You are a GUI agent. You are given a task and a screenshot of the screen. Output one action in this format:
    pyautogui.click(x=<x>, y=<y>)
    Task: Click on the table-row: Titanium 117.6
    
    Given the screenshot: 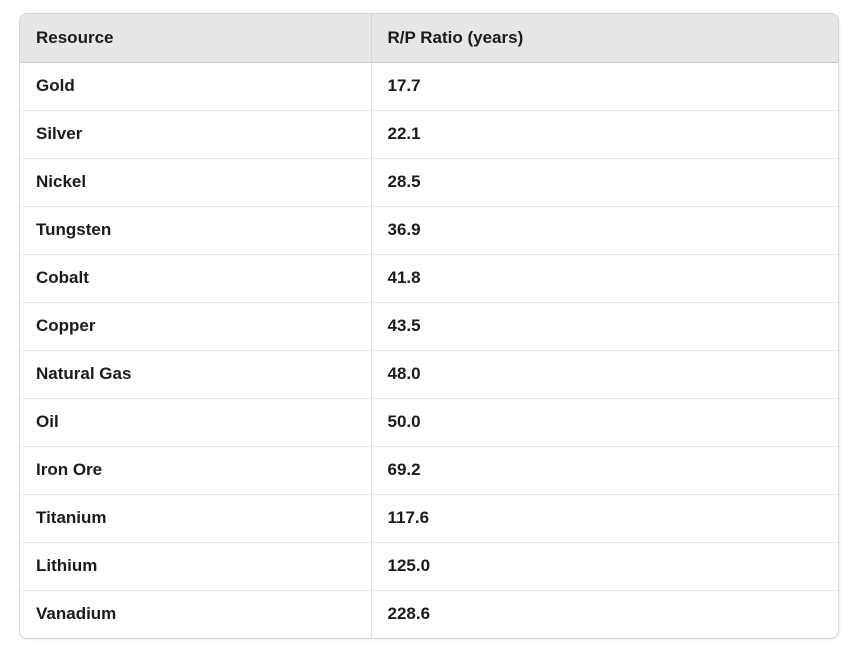 What is the action you would take?
    pyautogui.click(x=429, y=518)
    